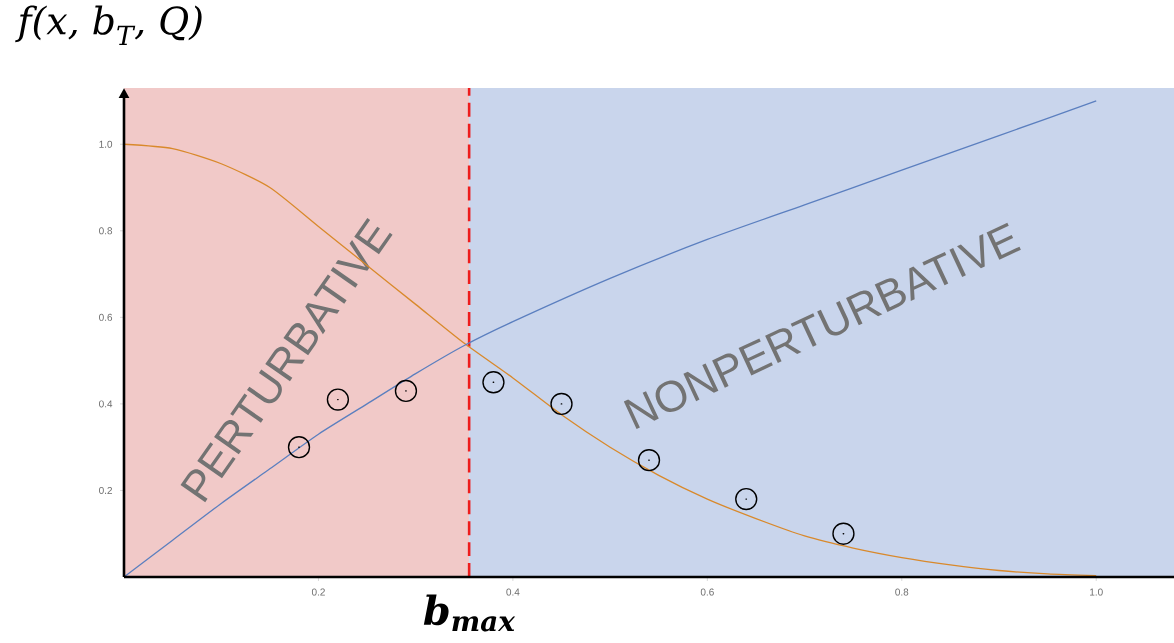 This screenshot has width=1174, height=643. Describe the element at coordinates (513, 592) in the screenshot. I see `x-tick-label: 0.4` at that location.